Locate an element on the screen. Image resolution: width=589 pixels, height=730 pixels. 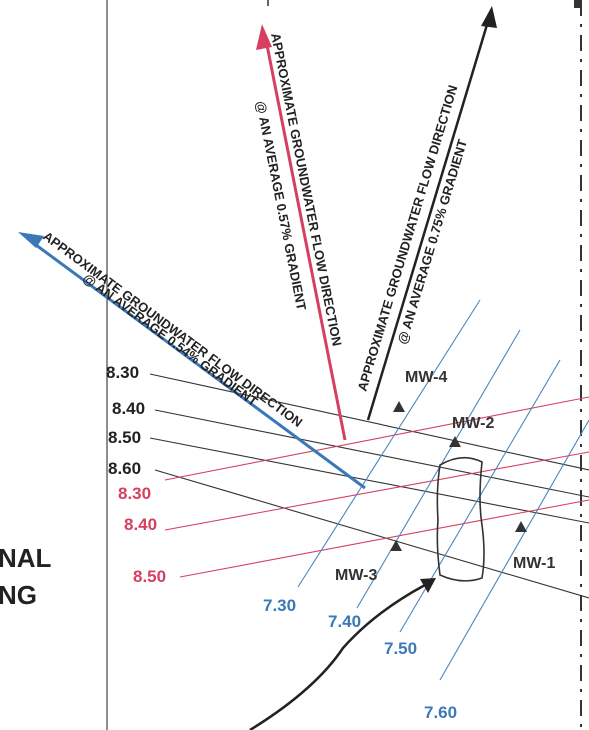
flow-arrow-black is located at coordinates (431, 213).